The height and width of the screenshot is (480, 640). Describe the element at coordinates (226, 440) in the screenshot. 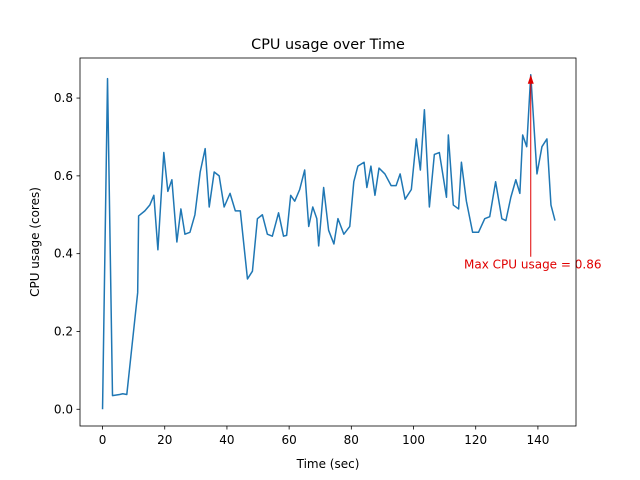

I see `x-tick-label: 40` at that location.